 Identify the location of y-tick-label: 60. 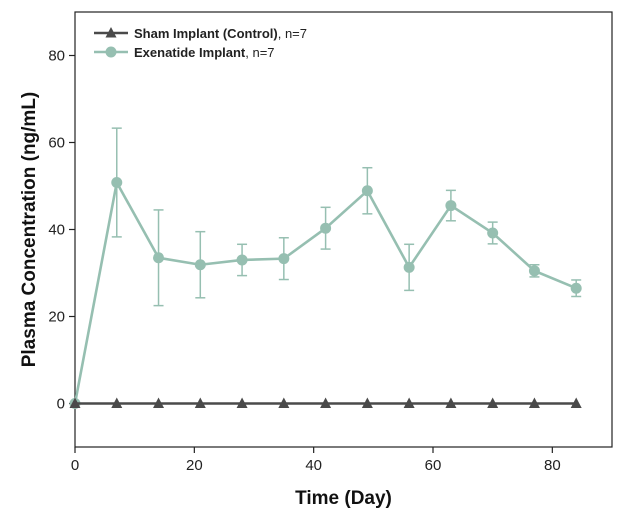
(56, 143).